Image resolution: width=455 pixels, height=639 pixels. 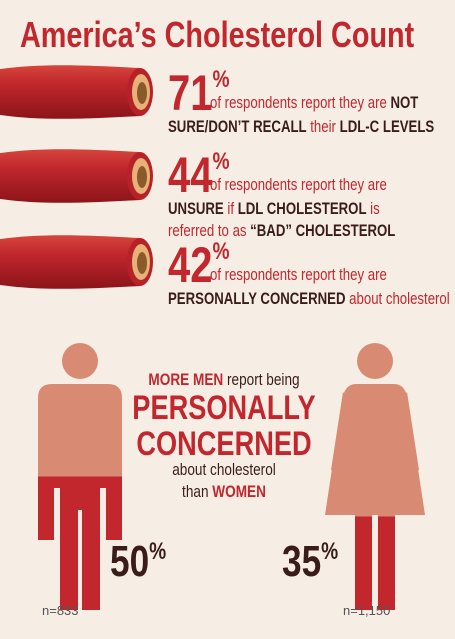 I want to click on women-percent: 35%, so click(x=310, y=562).